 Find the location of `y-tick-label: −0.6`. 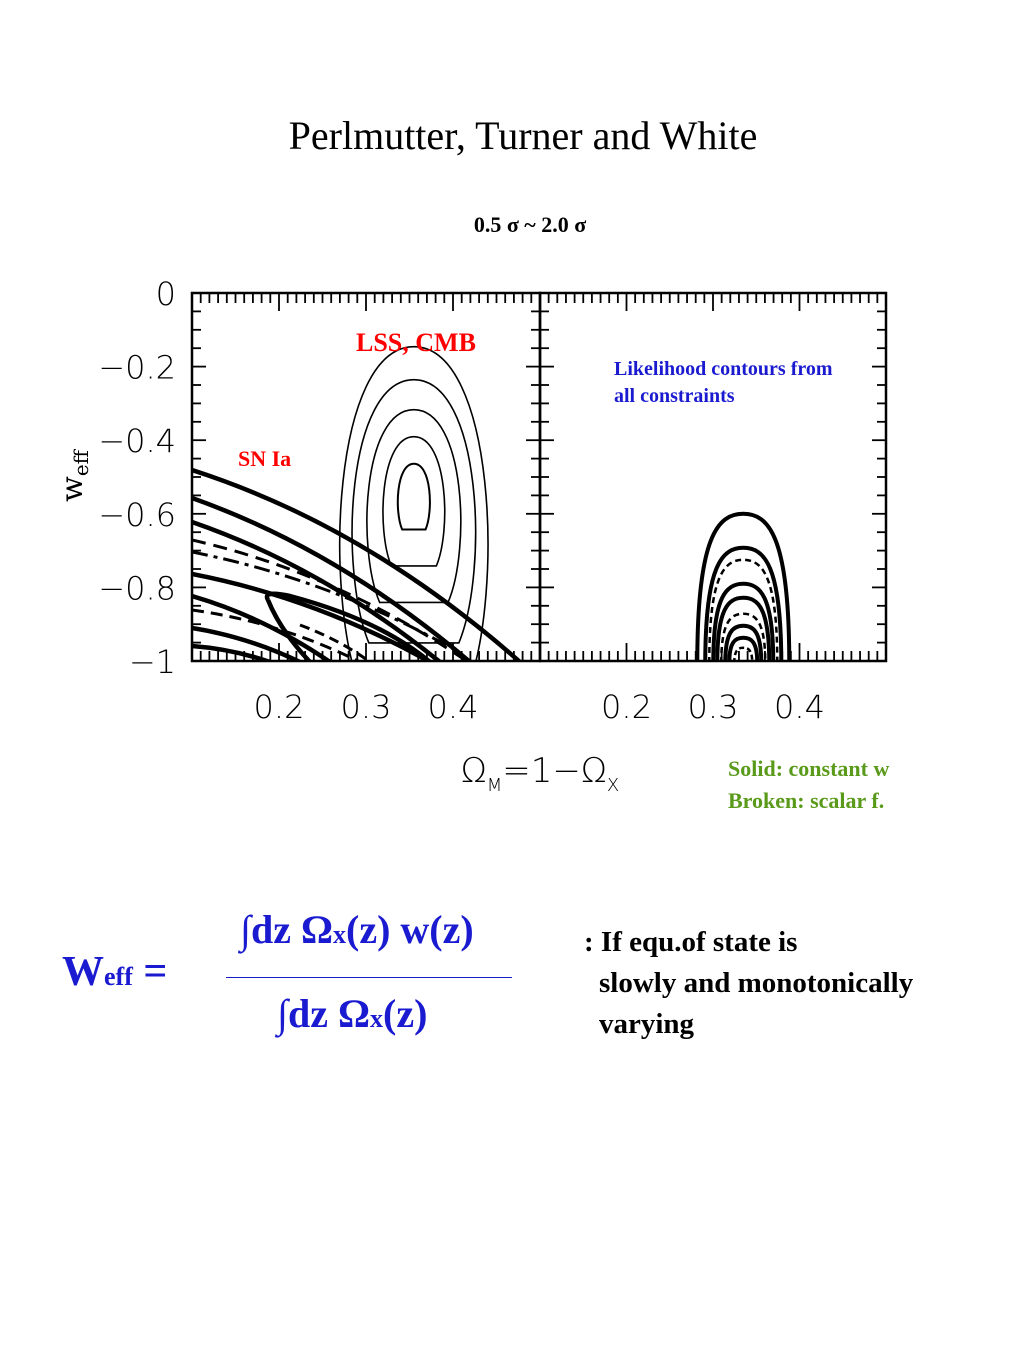

y-tick-label: −0.6 is located at coordinates (137, 515).